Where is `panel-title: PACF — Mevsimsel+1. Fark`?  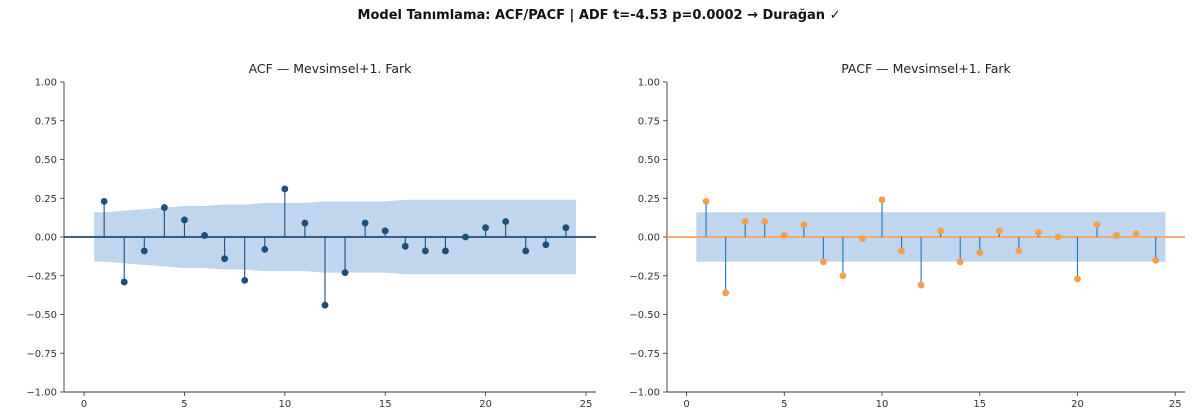
panel-title: PACF — Mevsimsel+1. Fark is located at coordinates (926, 68).